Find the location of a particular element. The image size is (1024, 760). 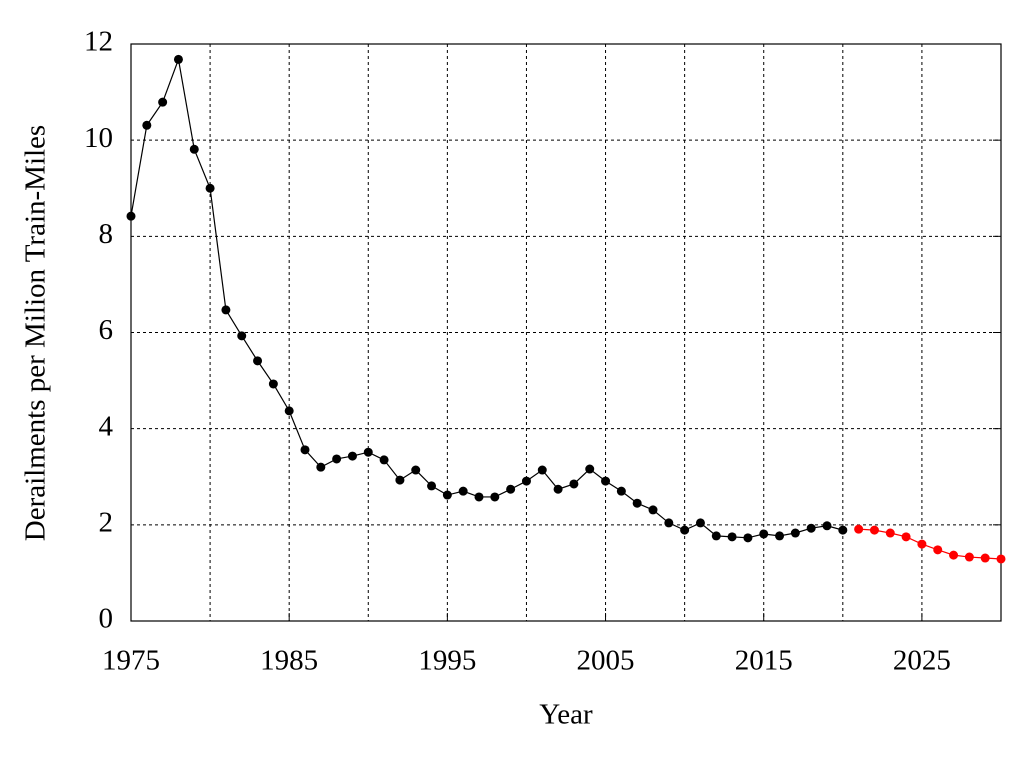

x-tick-label: 1995 is located at coordinates (447, 661).